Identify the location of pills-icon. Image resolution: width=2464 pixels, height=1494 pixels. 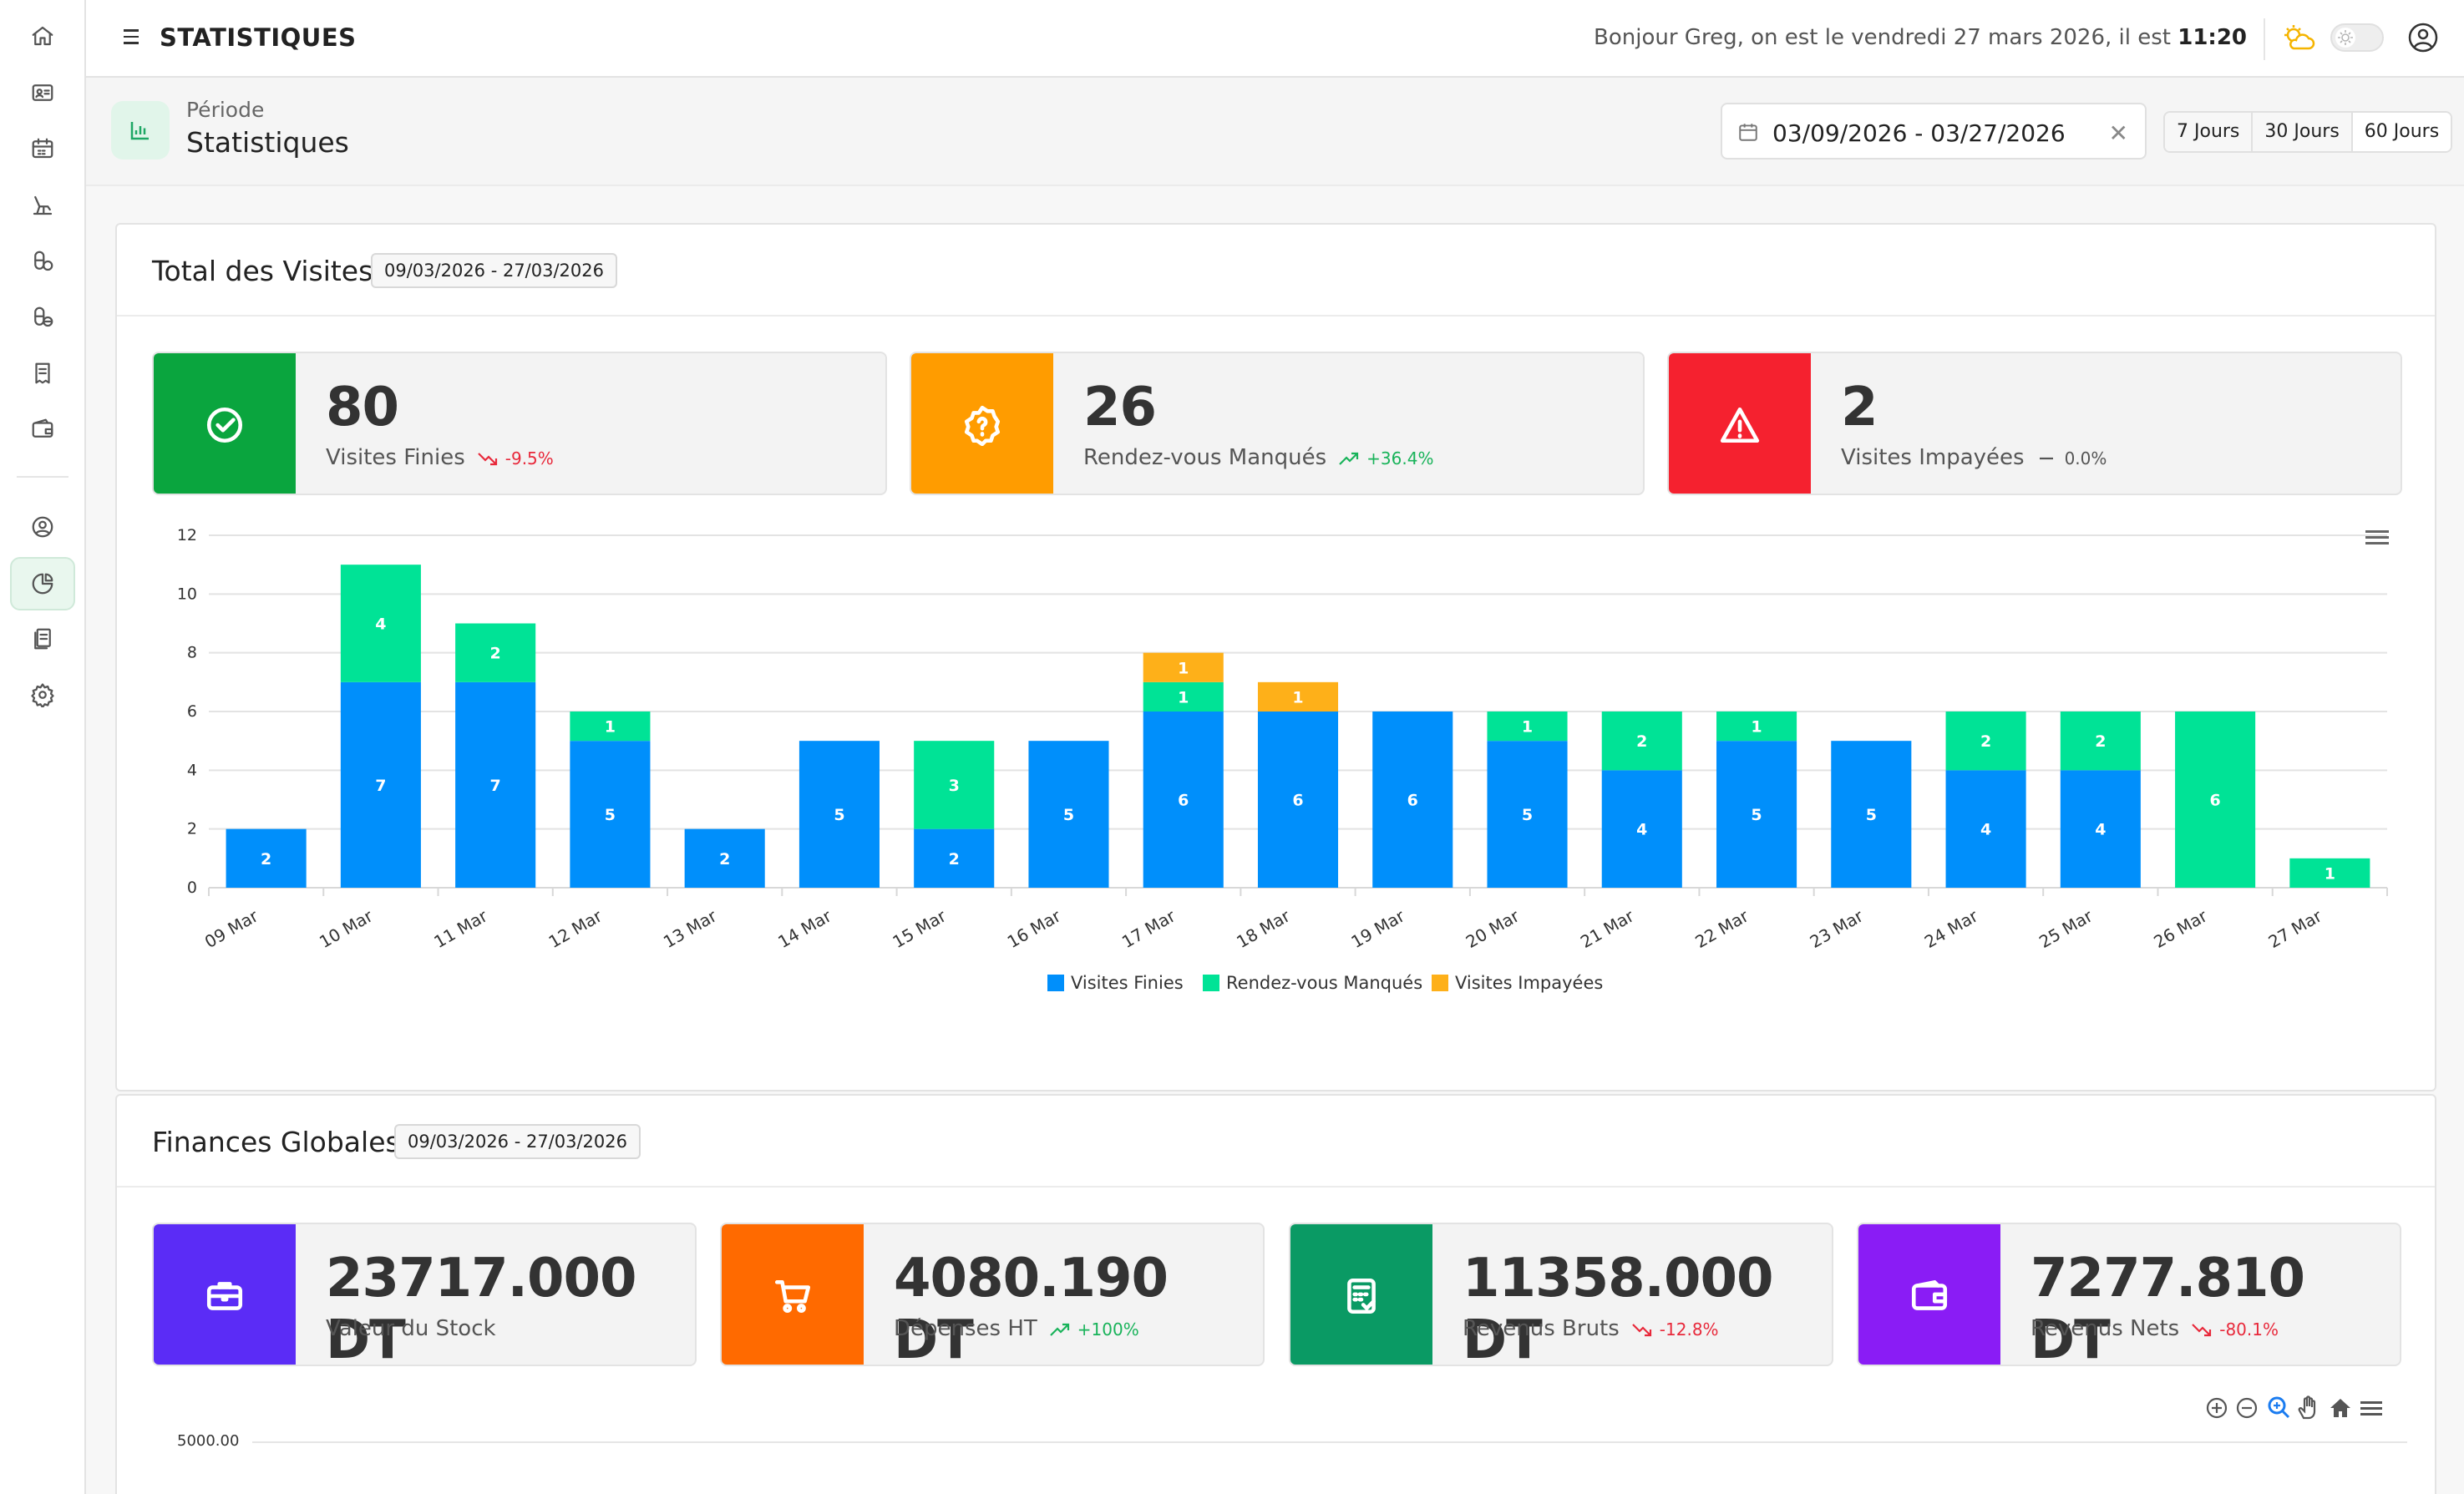
(43, 317).